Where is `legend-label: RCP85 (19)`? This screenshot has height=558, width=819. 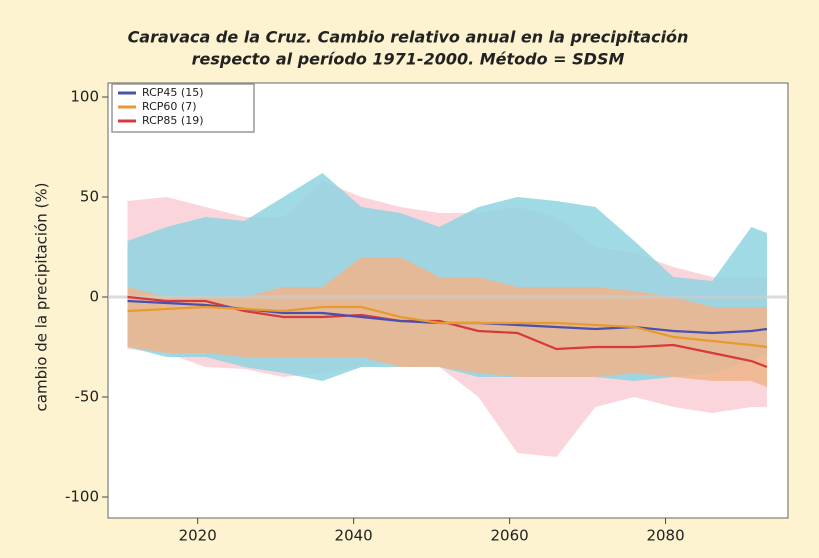
legend-label: RCP85 (19) is located at coordinates (172, 120).